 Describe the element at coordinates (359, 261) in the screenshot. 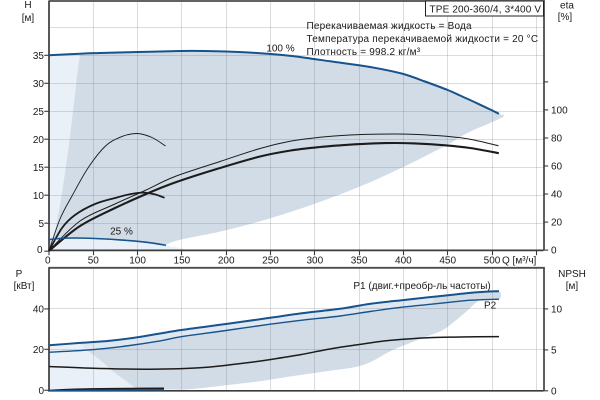

I see `svg-text: 350` at that location.